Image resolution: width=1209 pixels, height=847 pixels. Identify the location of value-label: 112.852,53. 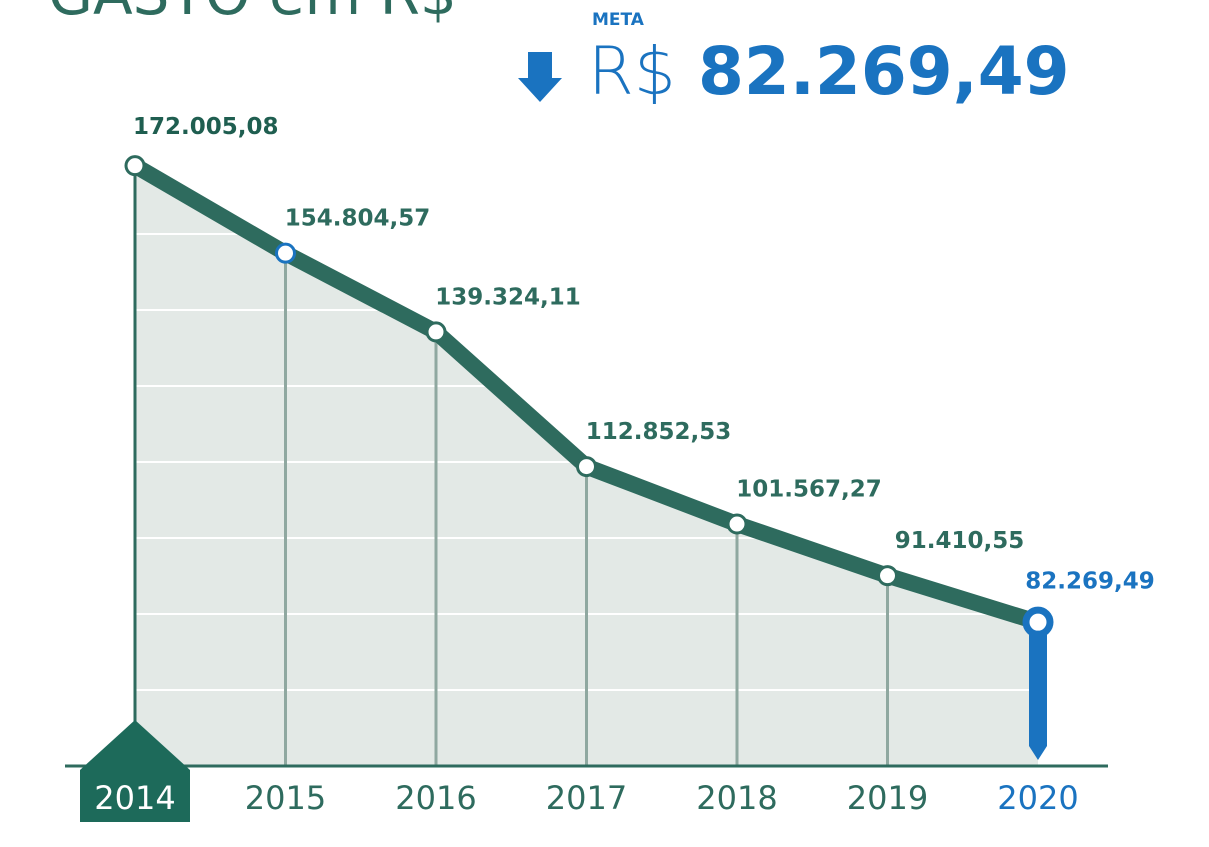
(659, 432).